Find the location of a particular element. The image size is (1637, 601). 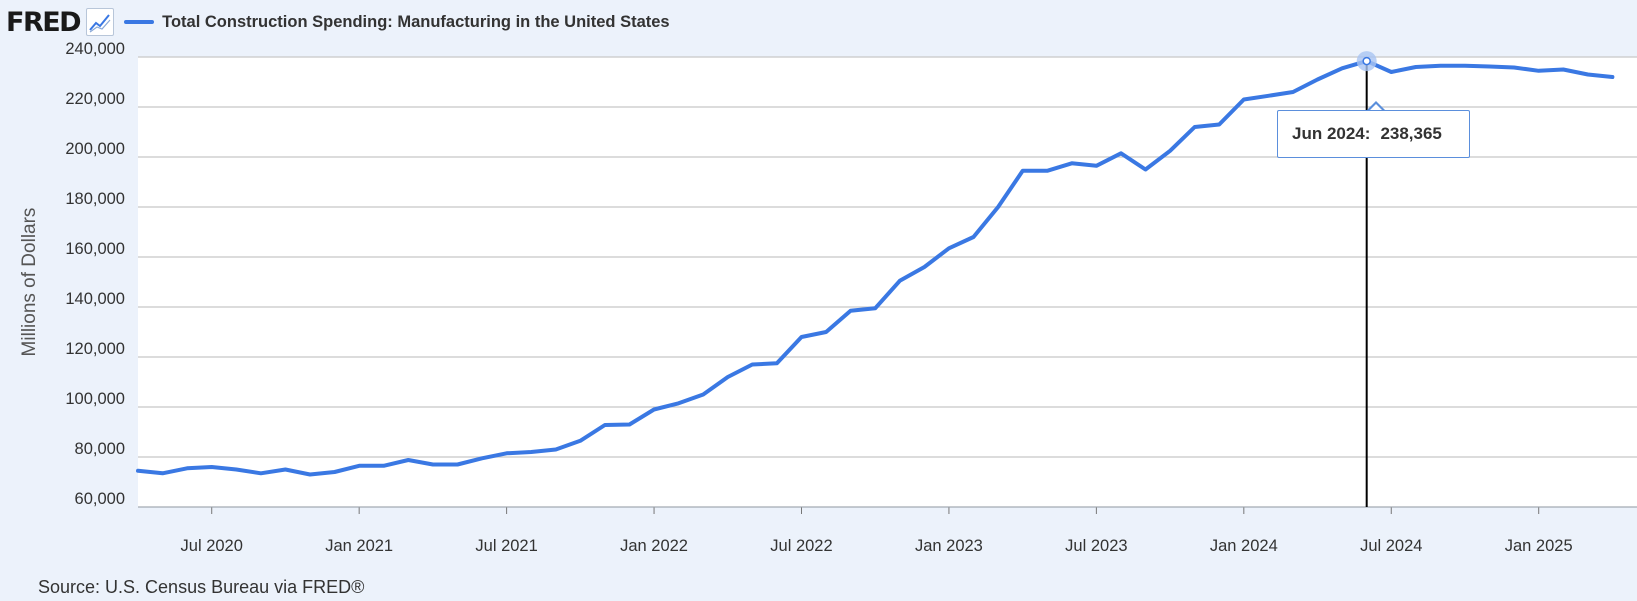

y-tick-label: 200,000 is located at coordinates (95, 149).